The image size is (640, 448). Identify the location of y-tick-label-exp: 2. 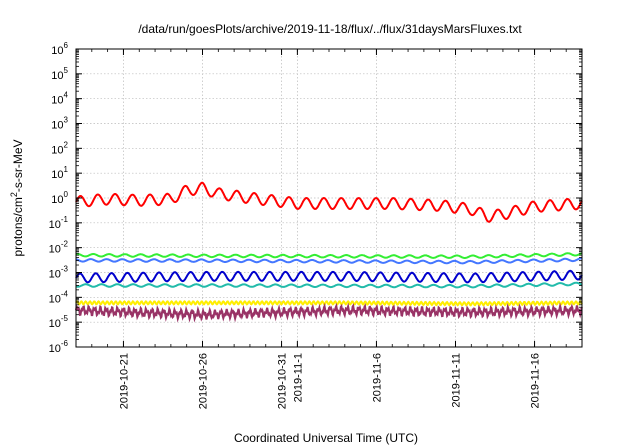
(66, 144).